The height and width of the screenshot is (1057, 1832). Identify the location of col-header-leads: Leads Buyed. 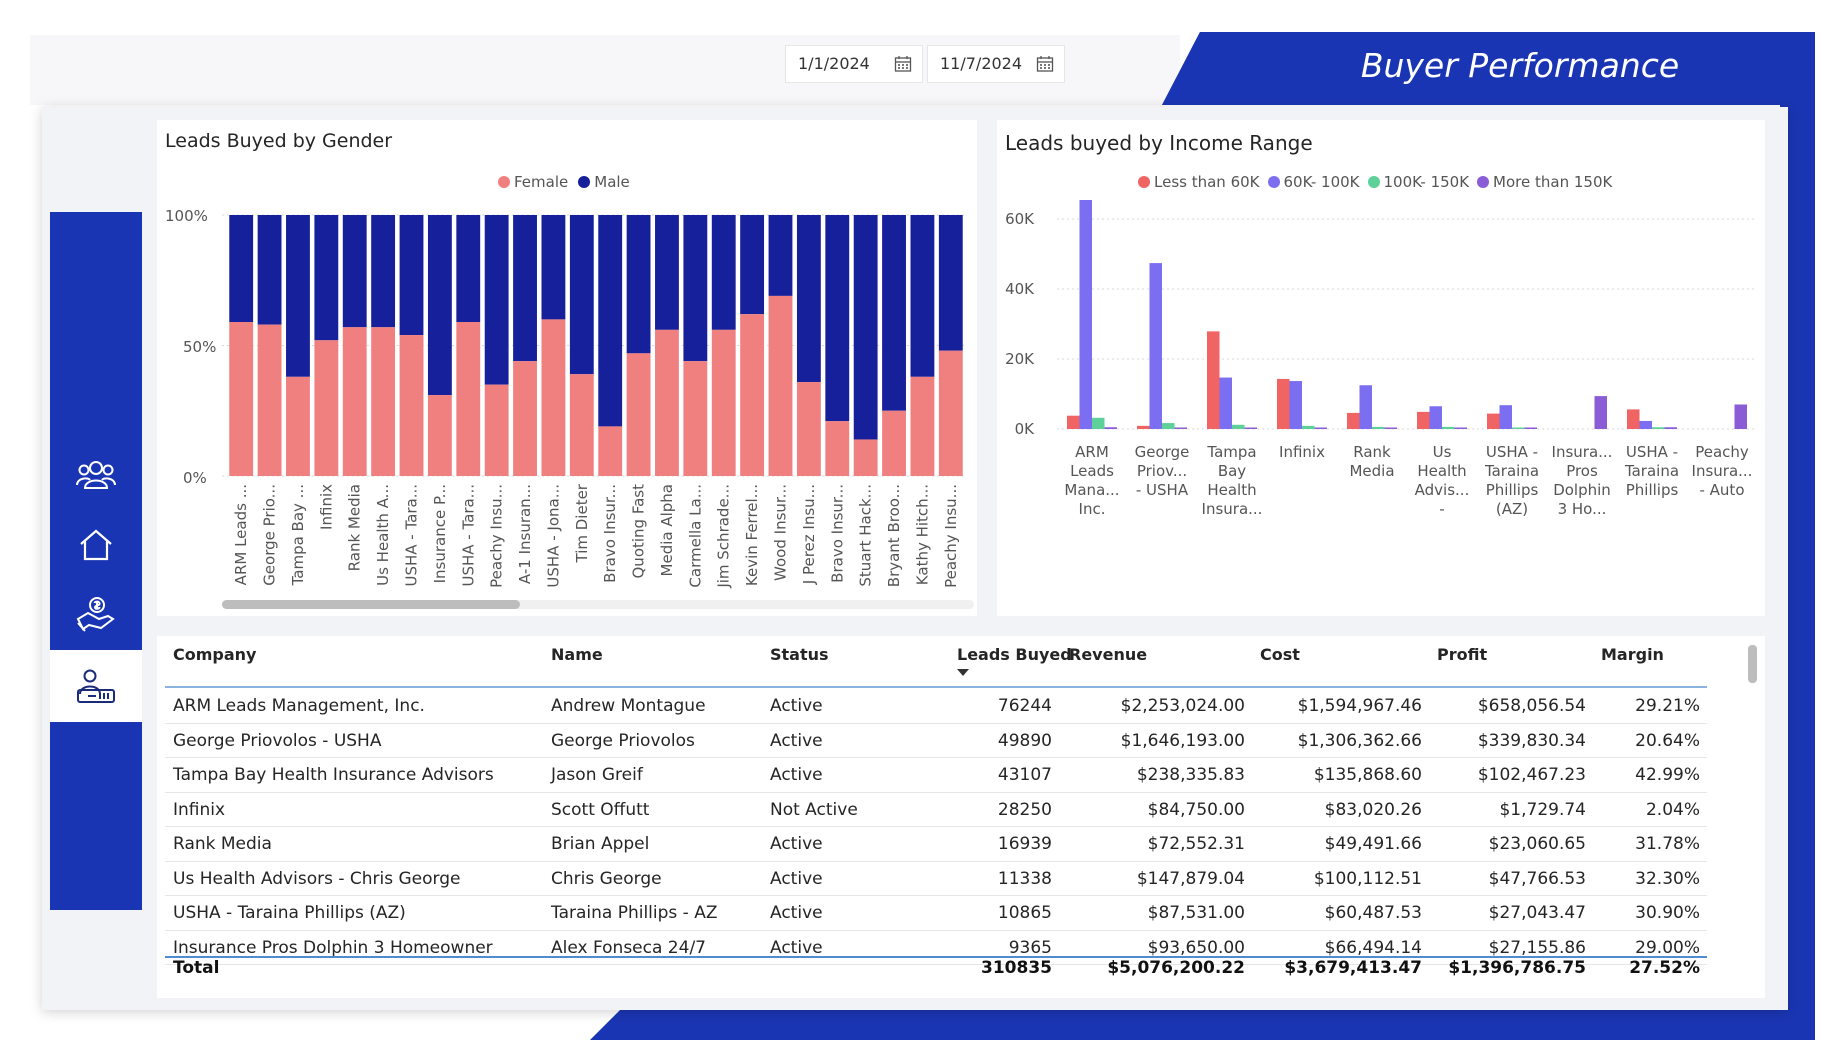
(1014, 654).